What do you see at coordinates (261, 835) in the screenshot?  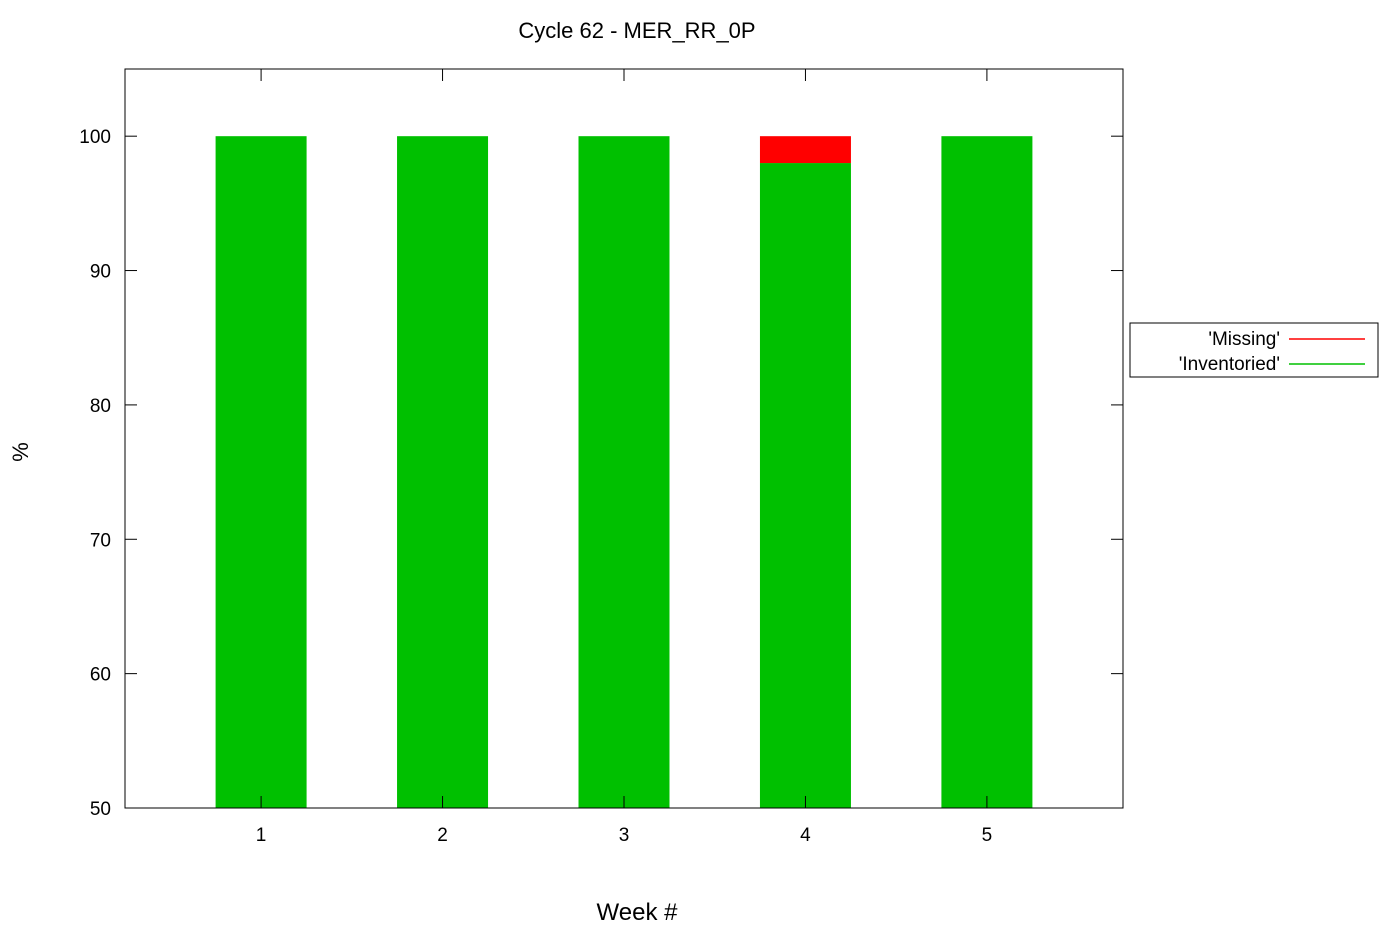 I see `x-tick-label: 1` at bounding box center [261, 835].